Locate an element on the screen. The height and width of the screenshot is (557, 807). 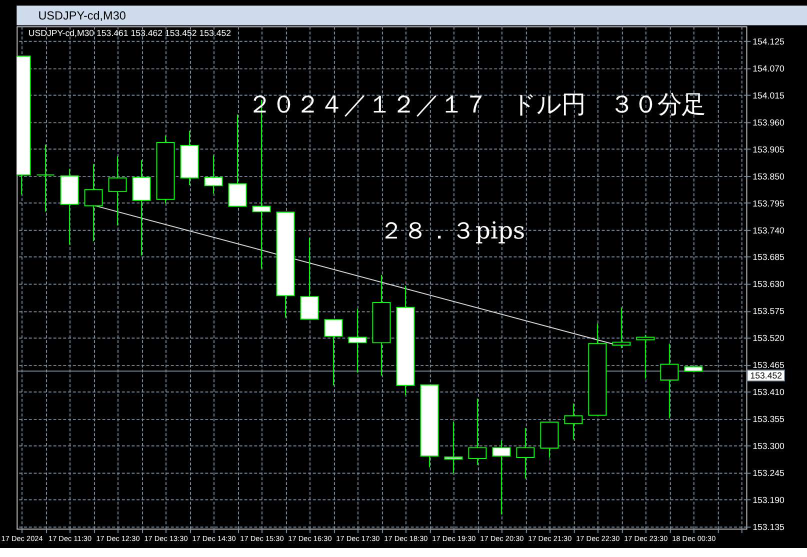
y-tick-label: 153.355 is located at coordinates (768, 419).